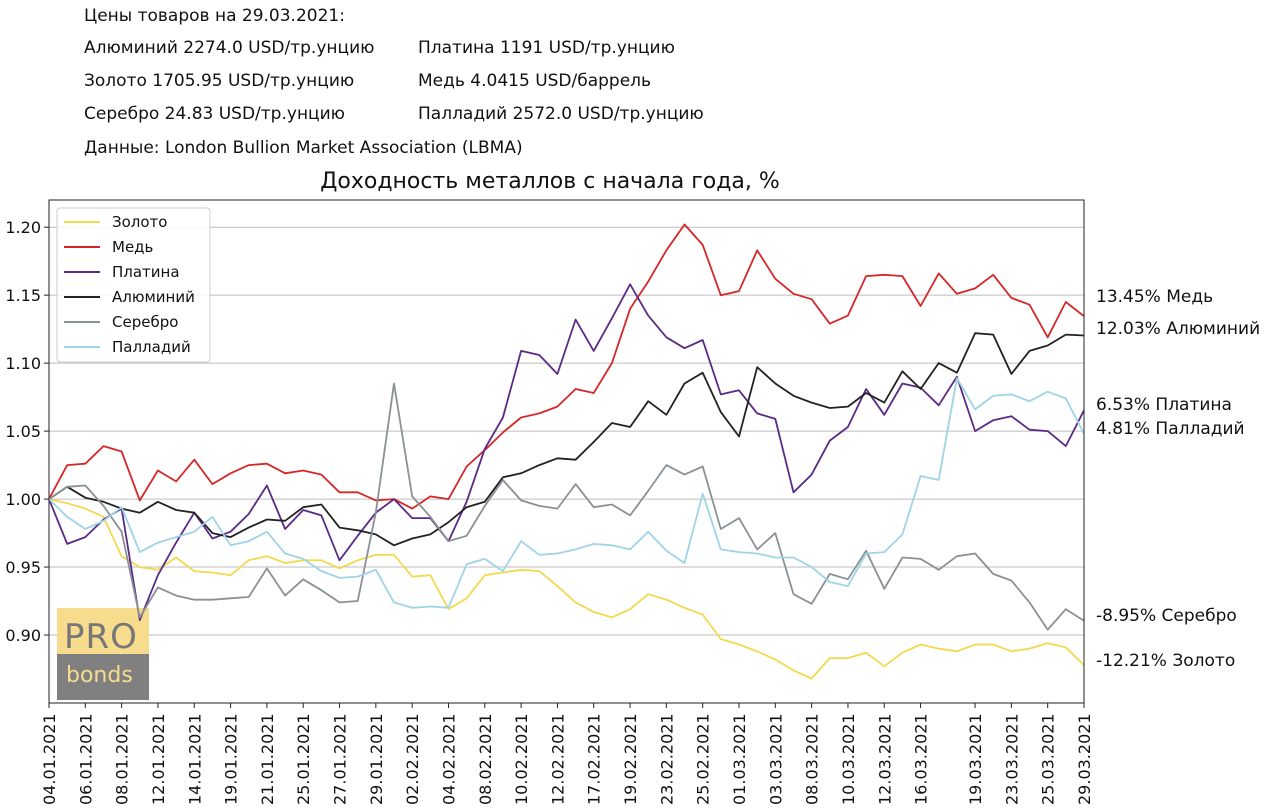 The width and height of the screenshot is (1280, 811). Describe the element at coordinates (546, 48) in the screenshot. I see `price-platinum: Платина 1191 USD/тр.унцию` at that location.